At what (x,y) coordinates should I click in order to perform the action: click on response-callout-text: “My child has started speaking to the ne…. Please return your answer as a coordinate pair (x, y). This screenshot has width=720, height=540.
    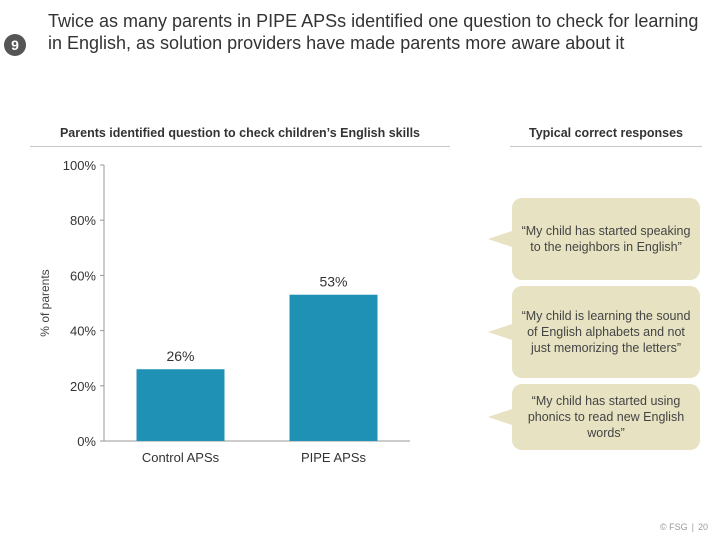
    Looking at the image, I should click on (606, 239).